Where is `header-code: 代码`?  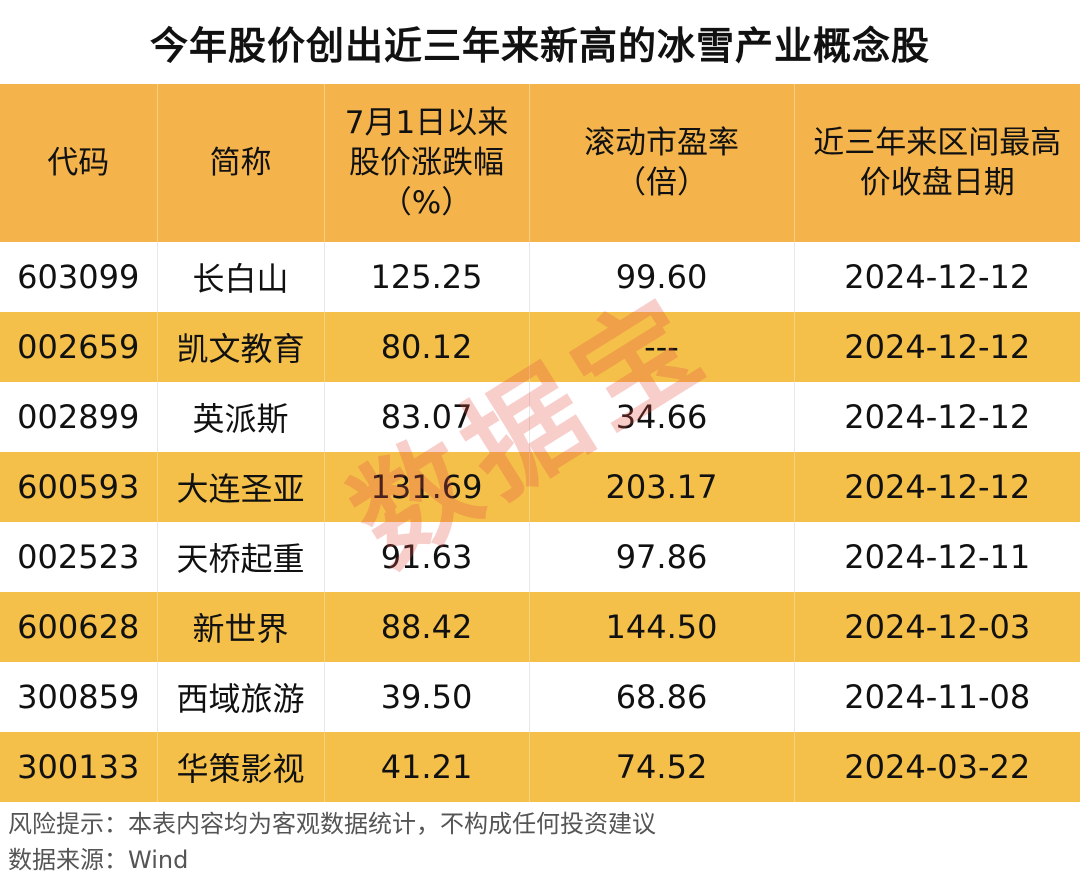 header-code: 代码 is located at coordinates (79, 163).